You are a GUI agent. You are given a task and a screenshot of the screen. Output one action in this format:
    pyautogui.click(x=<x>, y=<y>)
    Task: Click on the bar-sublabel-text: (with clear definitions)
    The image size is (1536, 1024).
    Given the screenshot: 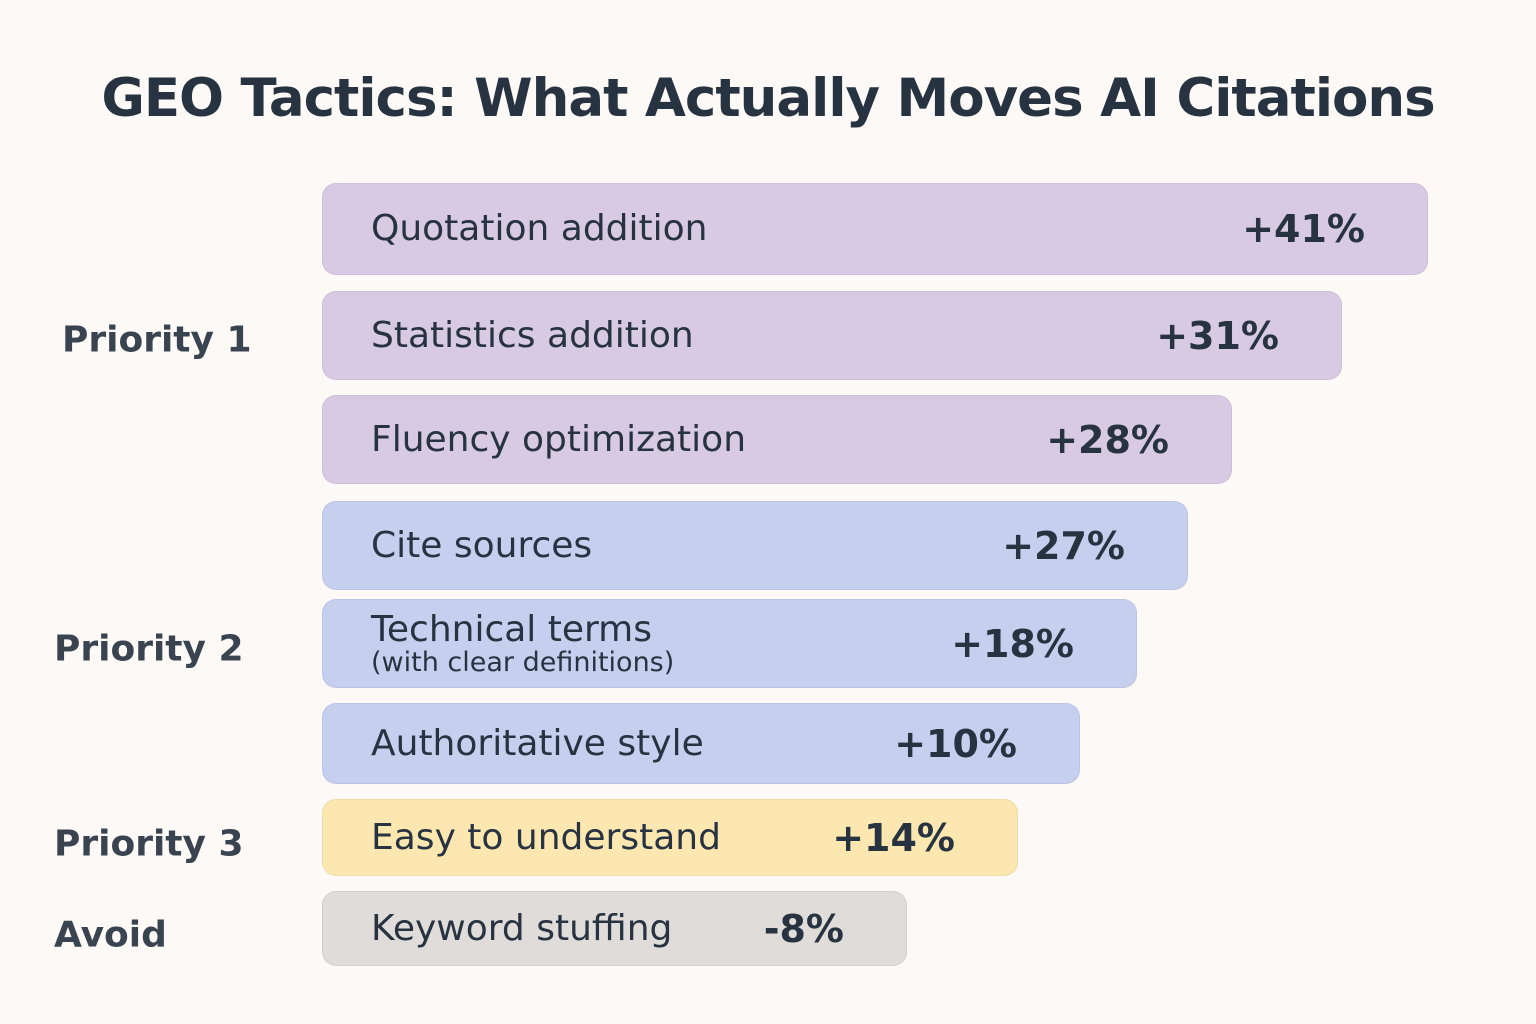 What is the action you would take?
    pyautogui.click(x=523, y=662)
    